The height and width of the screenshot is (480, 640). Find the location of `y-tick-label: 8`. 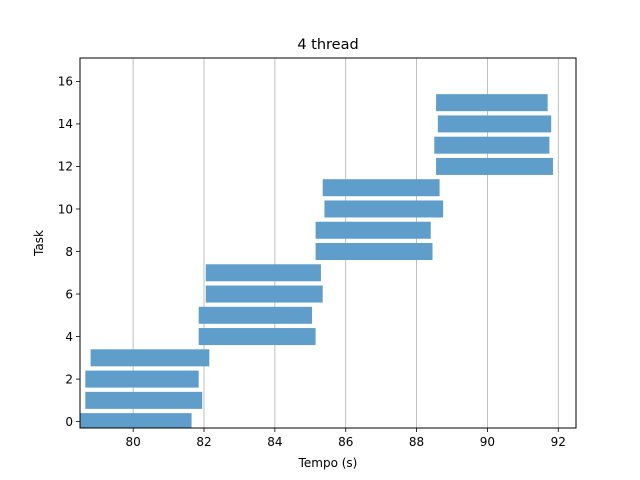

y-tick-label: 8 is located at coordinates (69, 252).